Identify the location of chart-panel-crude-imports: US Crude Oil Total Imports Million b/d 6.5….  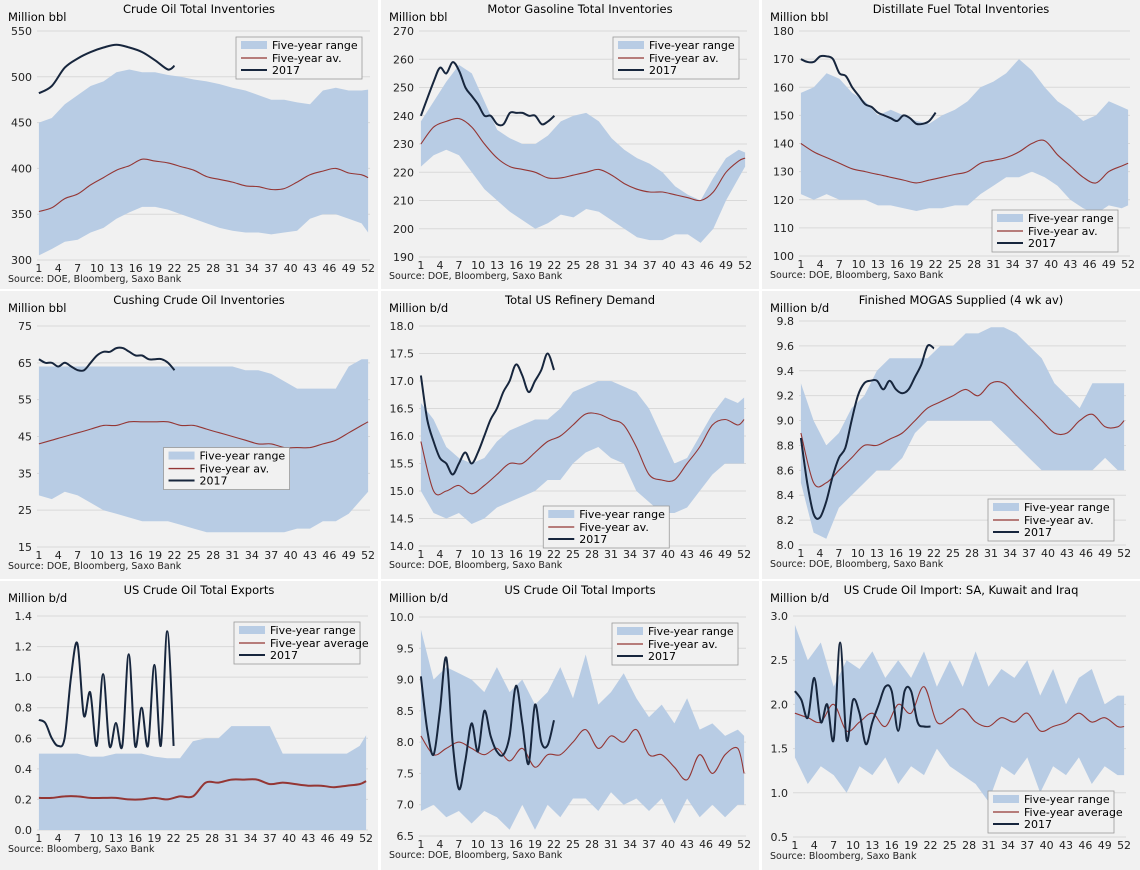
(570, 725).